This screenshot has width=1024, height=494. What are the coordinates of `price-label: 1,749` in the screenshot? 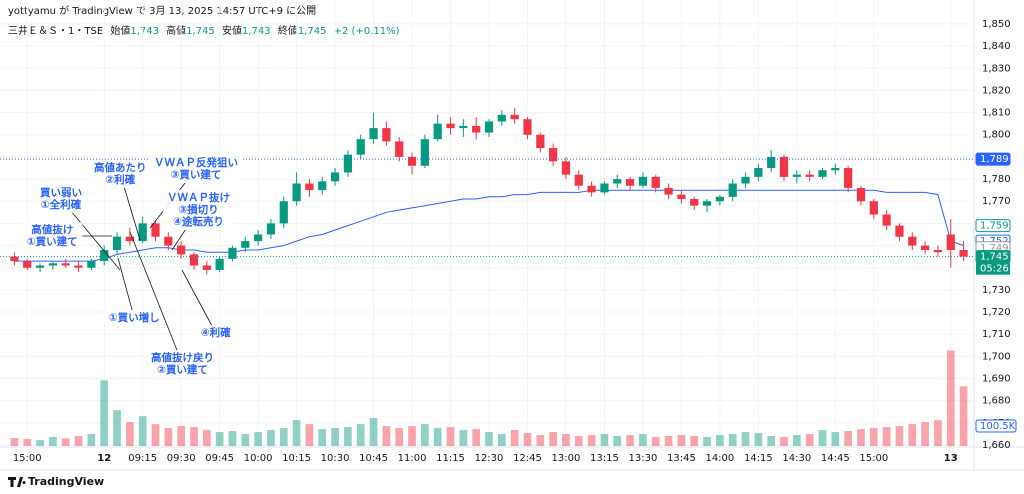 It's located at (994, 248).